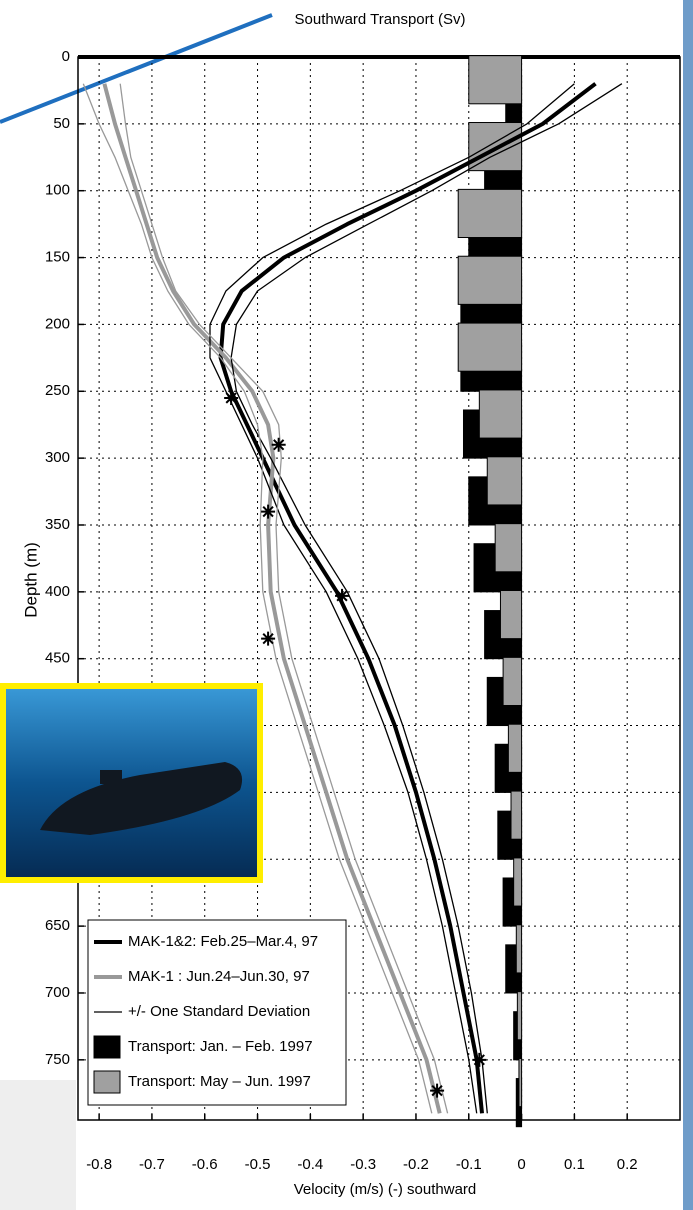  What do you see at coordinates (57, 457) in the screenshot?
I see `y-tick-label: 300` at bounding box center [57, 457].